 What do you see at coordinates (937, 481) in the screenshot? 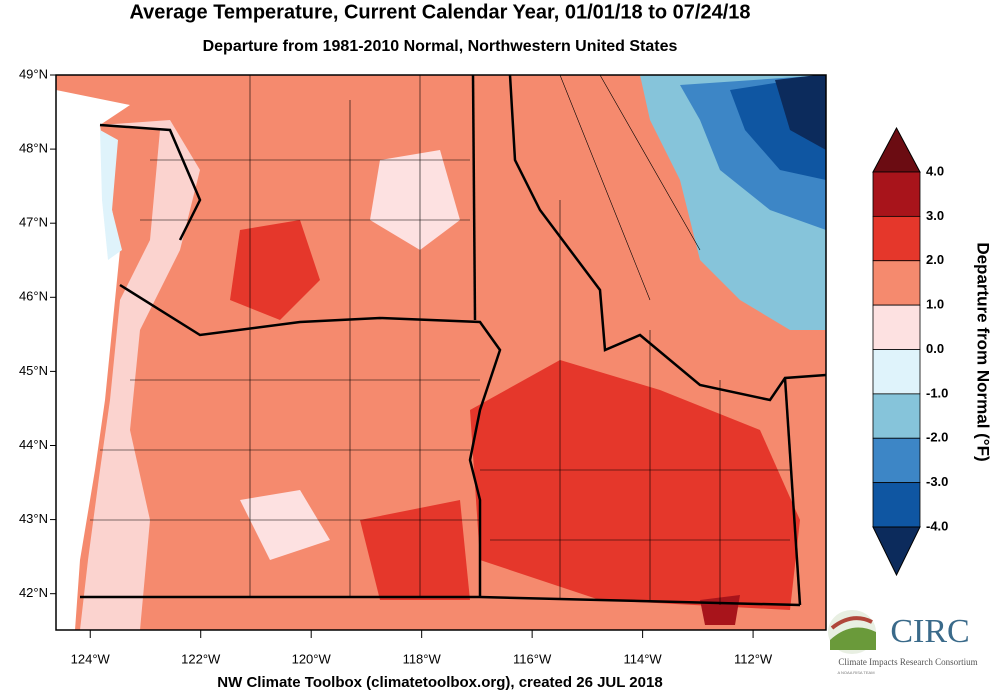
I see `colorbar-tick-label: -3.0` at bounding box center [937, 481].